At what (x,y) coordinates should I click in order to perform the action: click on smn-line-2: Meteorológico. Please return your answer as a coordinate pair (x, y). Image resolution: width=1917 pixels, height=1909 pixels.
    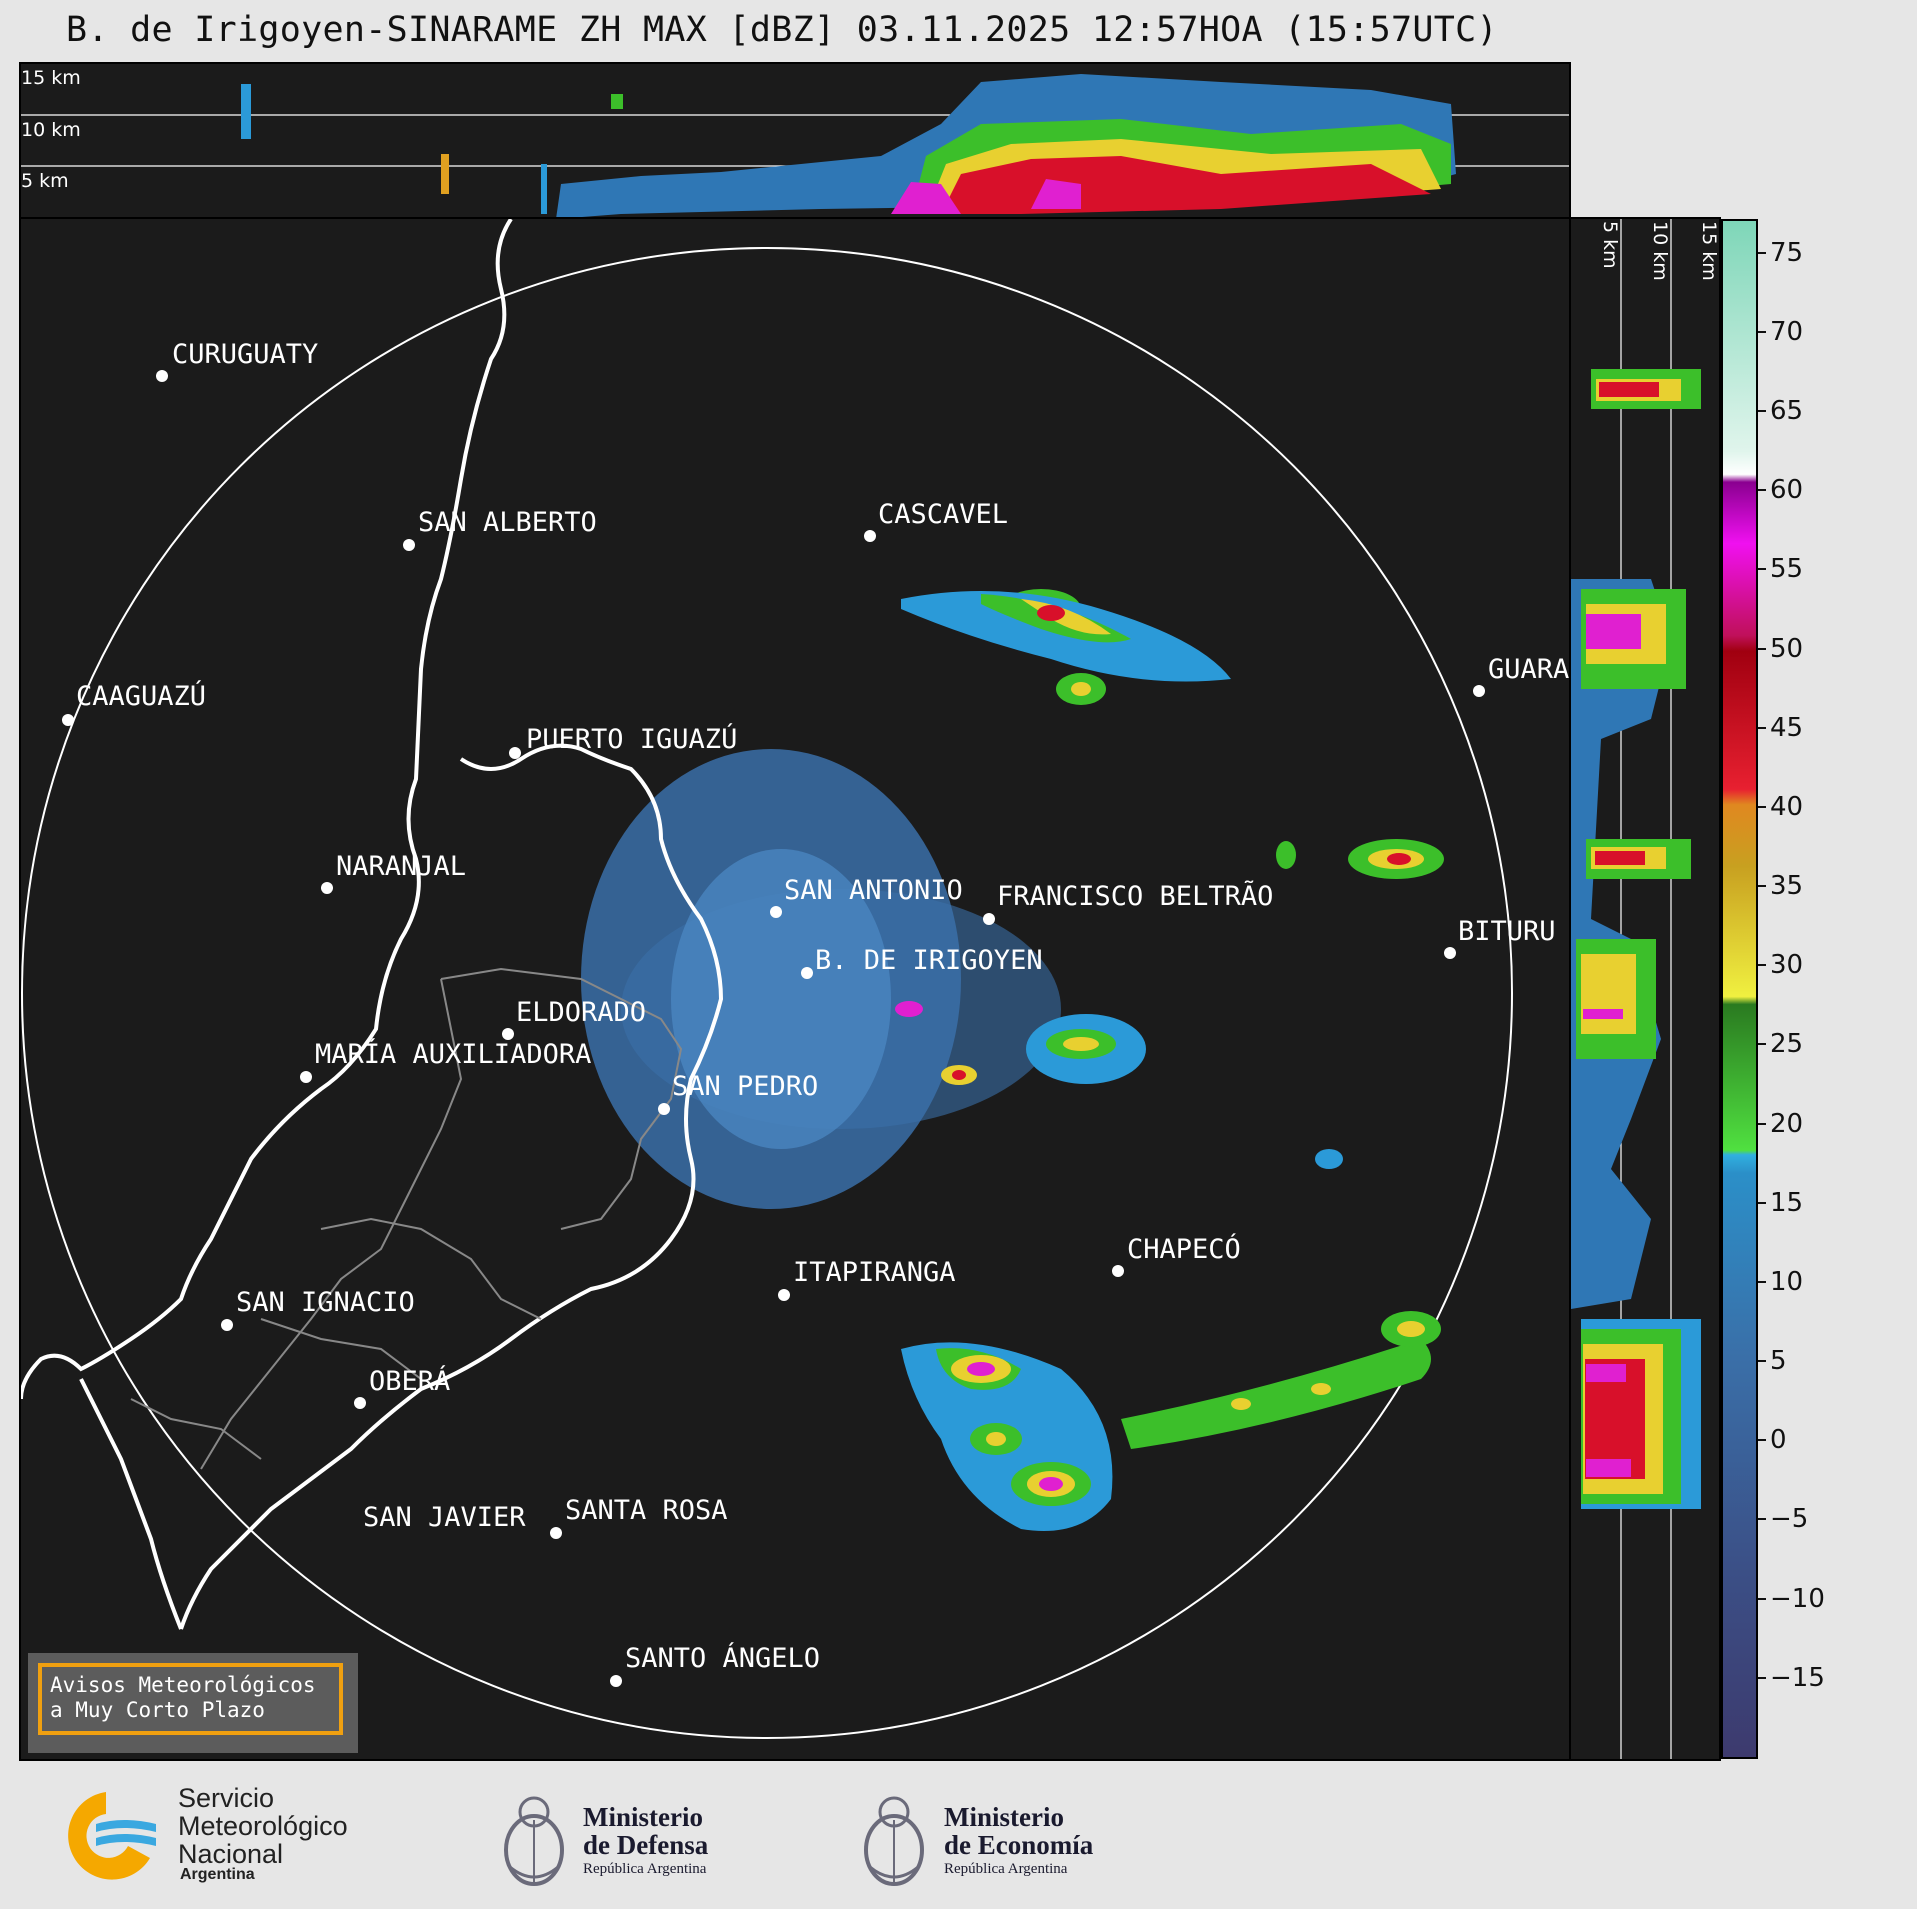
    Looking at the image, I should click on (263, 1826).